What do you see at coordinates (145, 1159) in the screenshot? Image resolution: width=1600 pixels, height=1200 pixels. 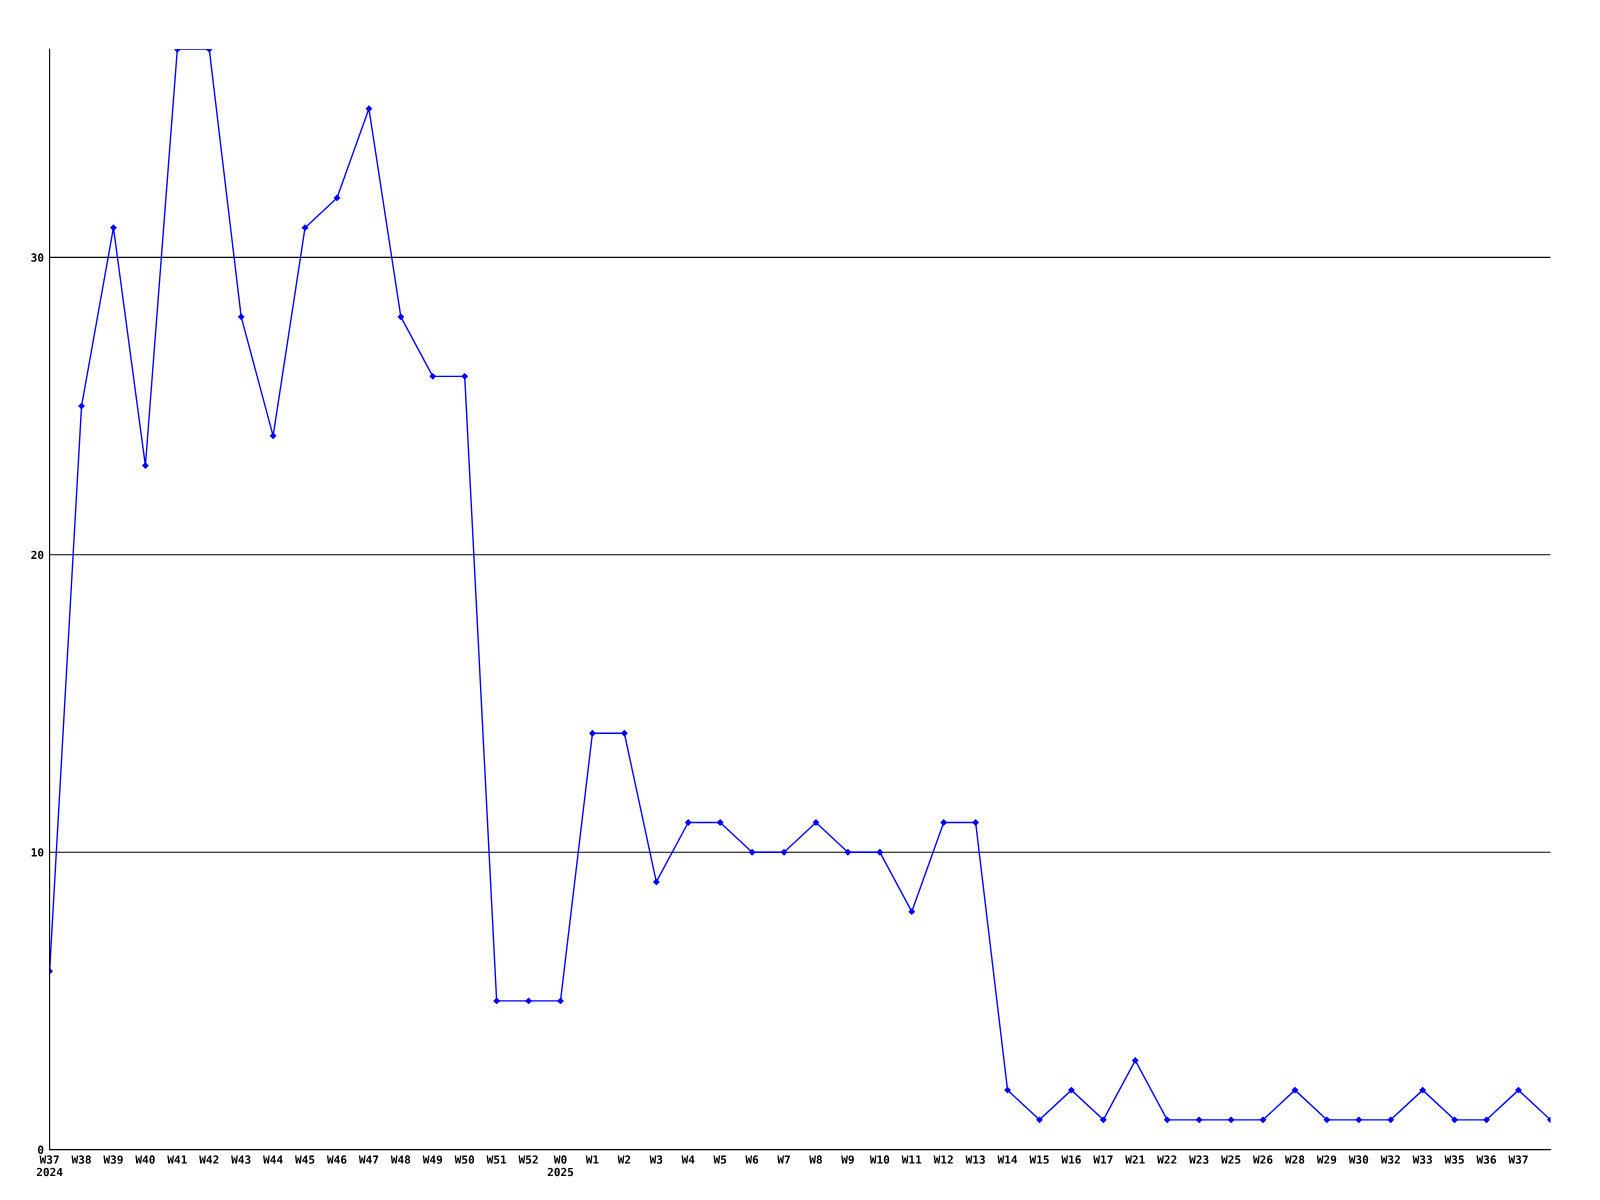 I see `x-tick-label: W40` at bounding box center [145, 1159].